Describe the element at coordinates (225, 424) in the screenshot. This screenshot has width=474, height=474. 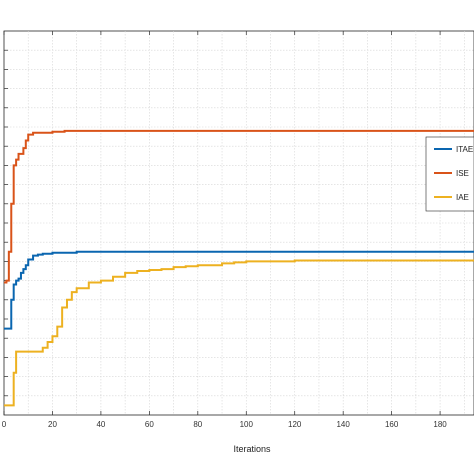
I see `x-tick-labels: 0 20 40 60 80 100 120 140 160 180` at that location.